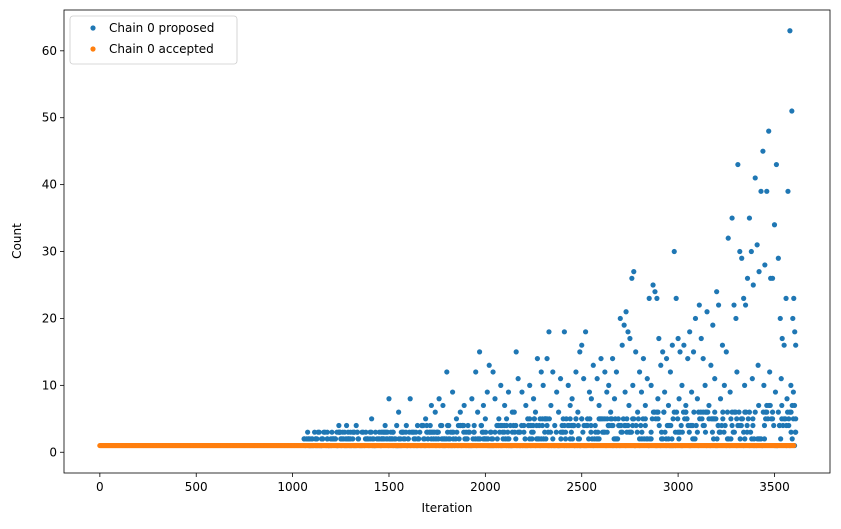 The image size is (841, 529). Describe the element at coordinates (581, 487) in the screenshot. I see `x-tick-label: 2500` at that location.